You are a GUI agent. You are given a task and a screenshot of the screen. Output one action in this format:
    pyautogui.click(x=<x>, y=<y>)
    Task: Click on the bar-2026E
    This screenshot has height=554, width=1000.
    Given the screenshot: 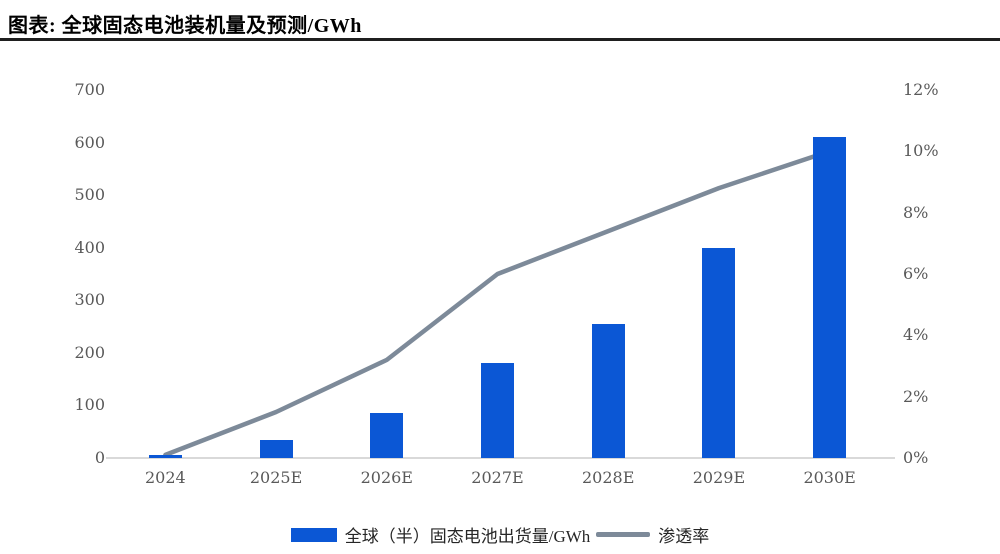 What is the action you would take?
    pyautogui.click(x=387, y=435)
    